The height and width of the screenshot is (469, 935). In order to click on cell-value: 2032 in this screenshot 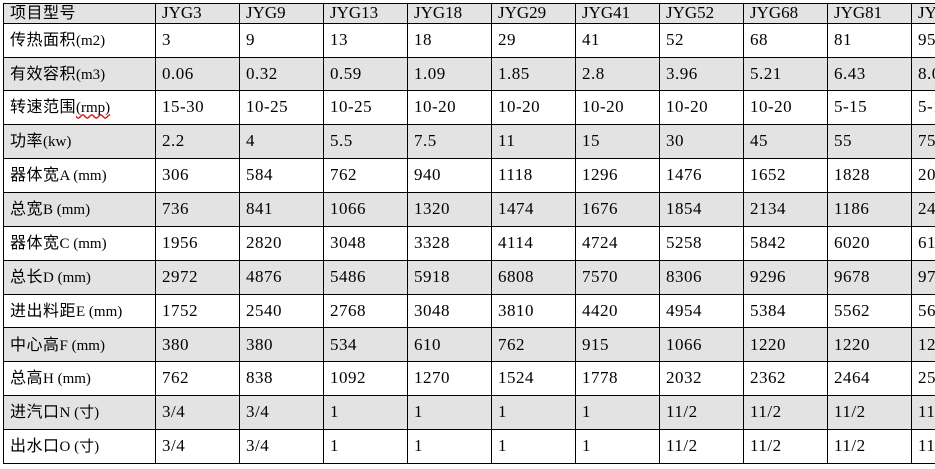, I will do `click(684, 378)`.